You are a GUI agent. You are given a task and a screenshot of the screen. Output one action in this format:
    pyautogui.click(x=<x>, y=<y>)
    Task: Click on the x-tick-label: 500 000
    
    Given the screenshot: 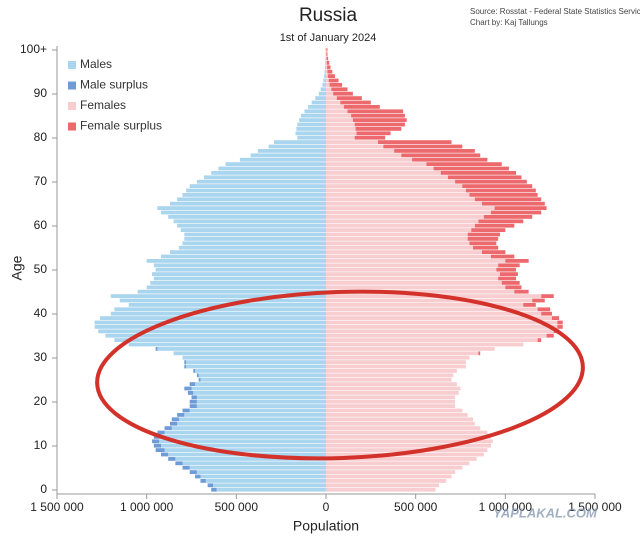 What is the action you would take?
    pyautogui.click(x=416, y=507)
    